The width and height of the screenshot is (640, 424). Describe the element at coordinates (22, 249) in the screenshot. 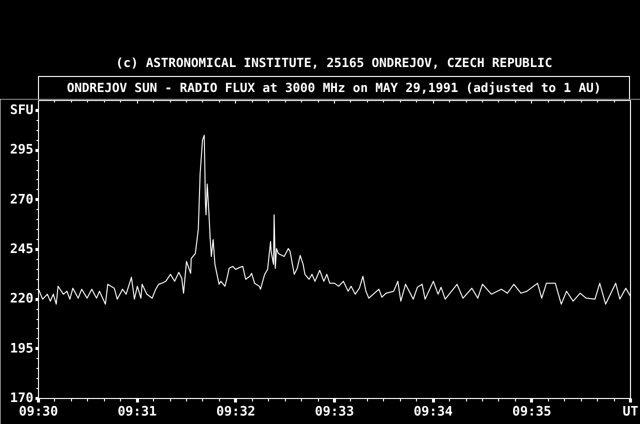

I see `y-tick-label: 245` at that location.